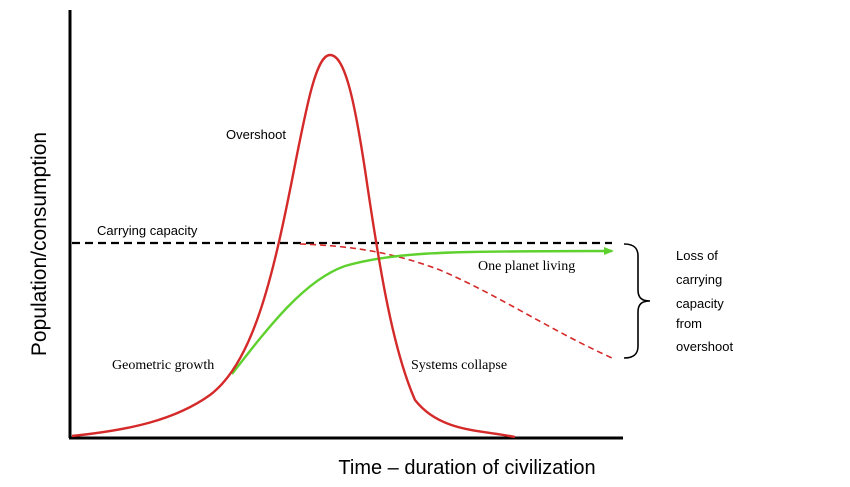 This screenshot has width=850, height=487. I want to click on one-planet-living-curve, so click(422, 312).